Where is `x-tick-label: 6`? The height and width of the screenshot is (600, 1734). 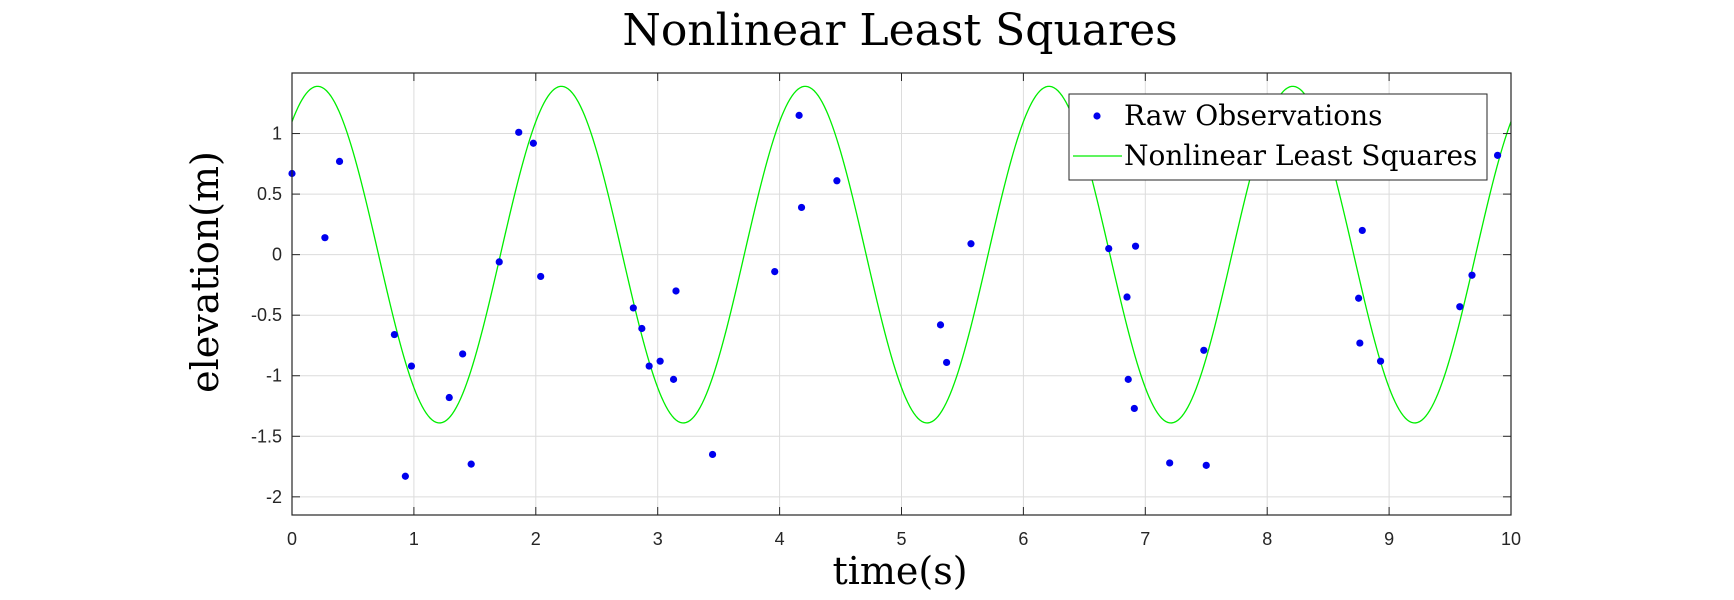
x-tick-label: 6 is located at coordinates (1023, 539).